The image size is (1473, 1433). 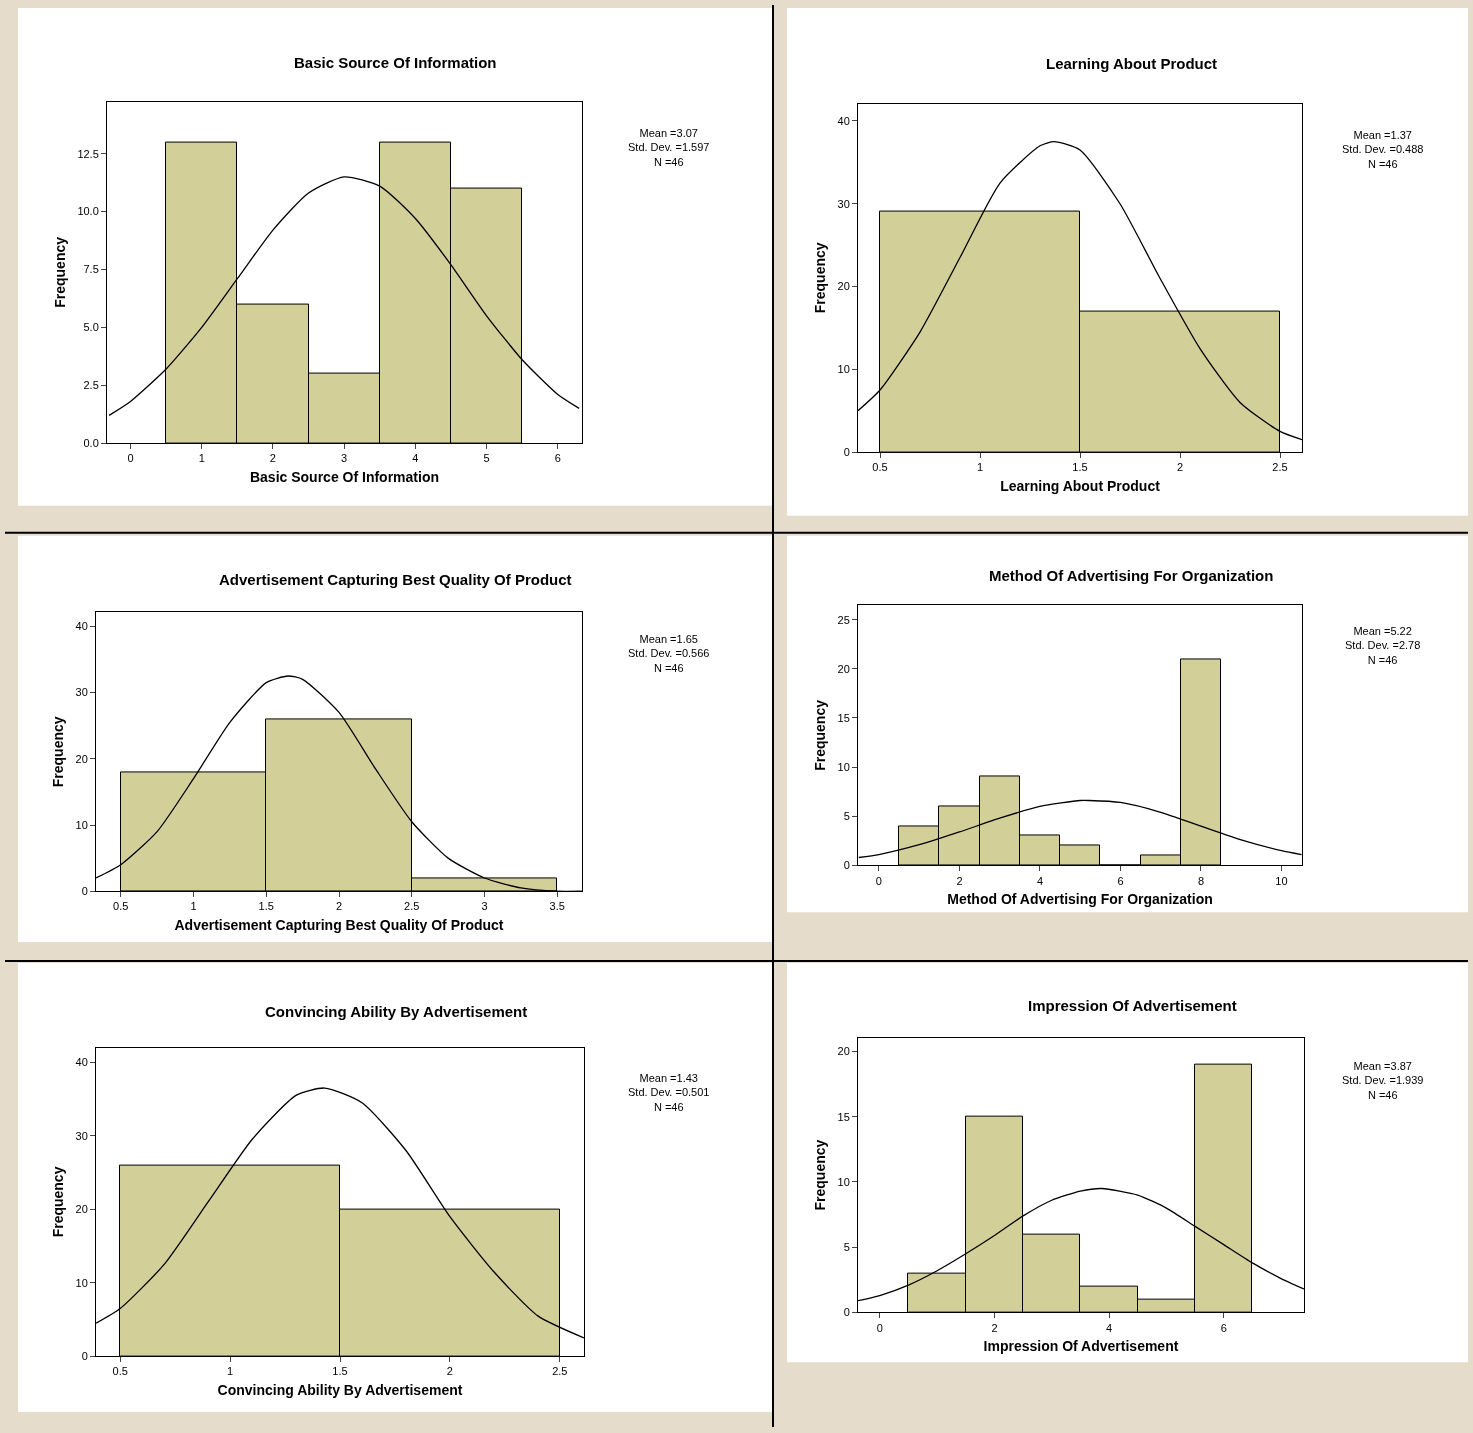 What do you see at coordinates (669, 147) in the screenshot?
I see `text: Mean =3.07 Std. Dev. =1.597 N =46` at bounding box center [669, 147].